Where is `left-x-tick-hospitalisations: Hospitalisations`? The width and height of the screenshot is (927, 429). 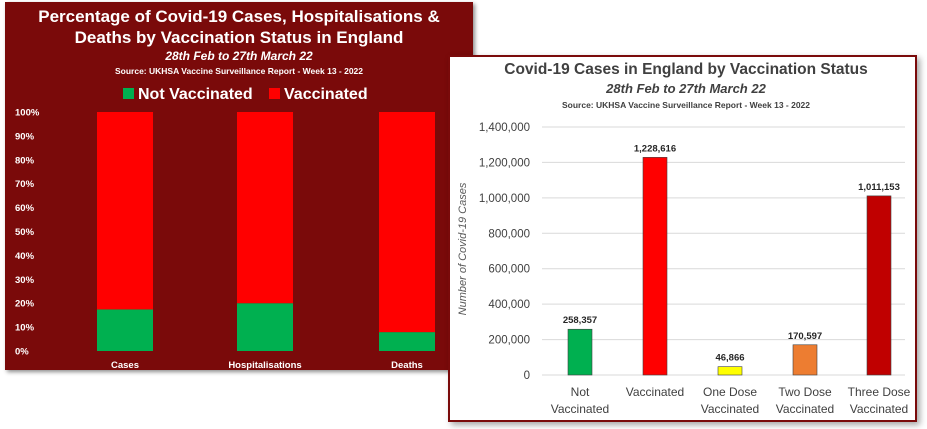
left-x-tick-hospitalisations: Hospitalisations is located at coordinates (264, 365).